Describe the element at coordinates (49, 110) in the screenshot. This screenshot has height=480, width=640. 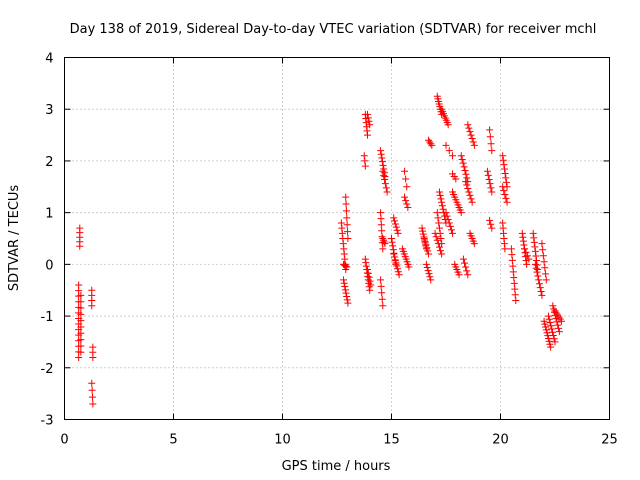
I see `y-tick-label: 3` at that location.